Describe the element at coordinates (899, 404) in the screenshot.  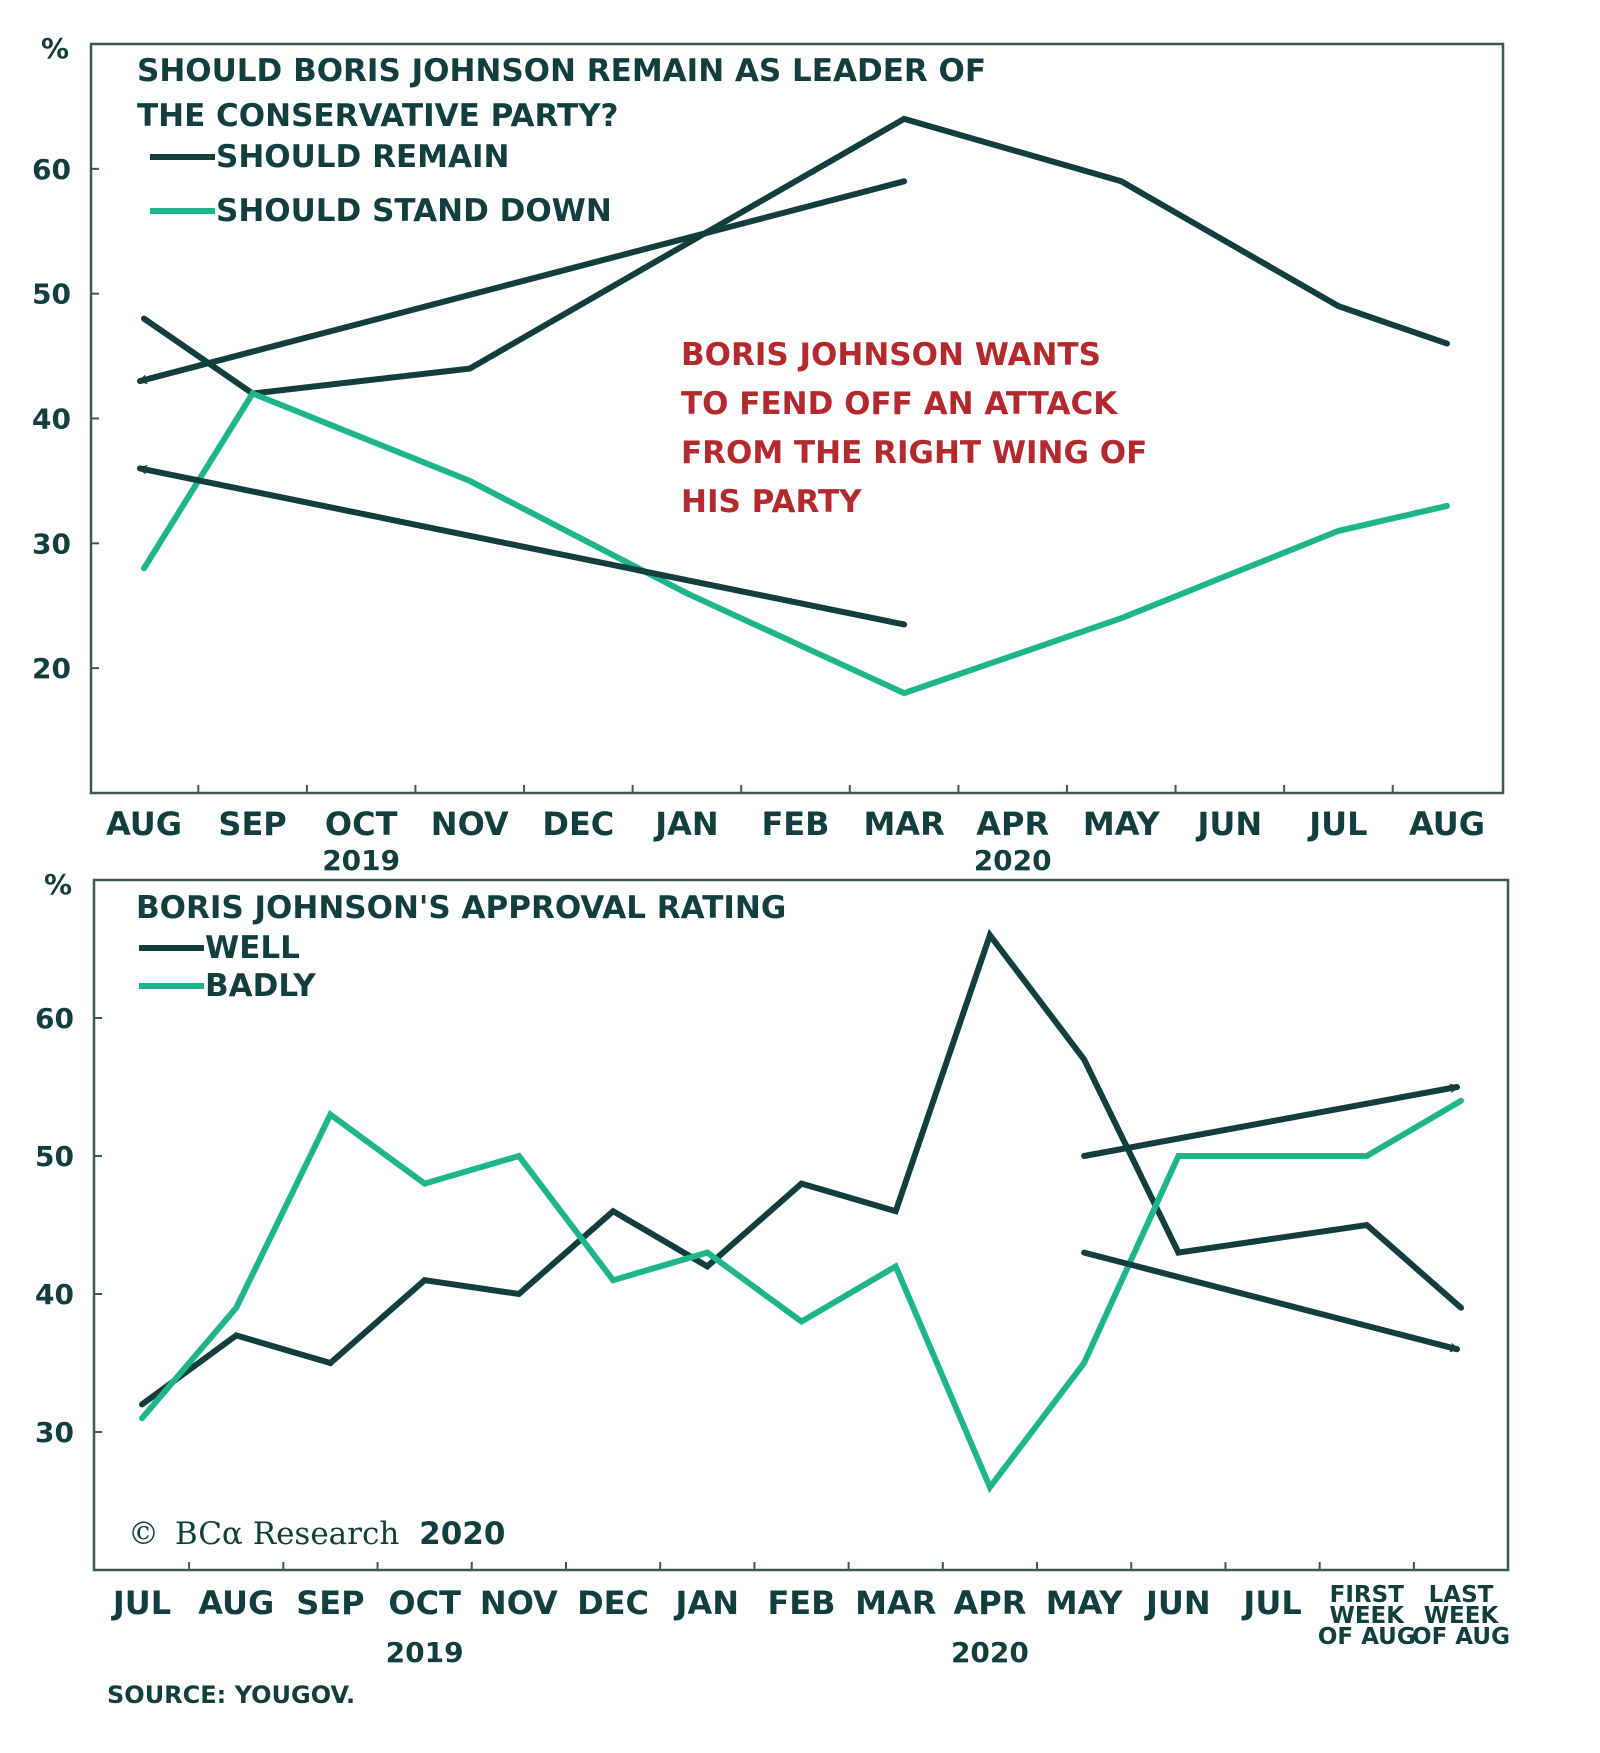
I see `annotation-text: TO FEND OFF AN ATTACK` at that location.